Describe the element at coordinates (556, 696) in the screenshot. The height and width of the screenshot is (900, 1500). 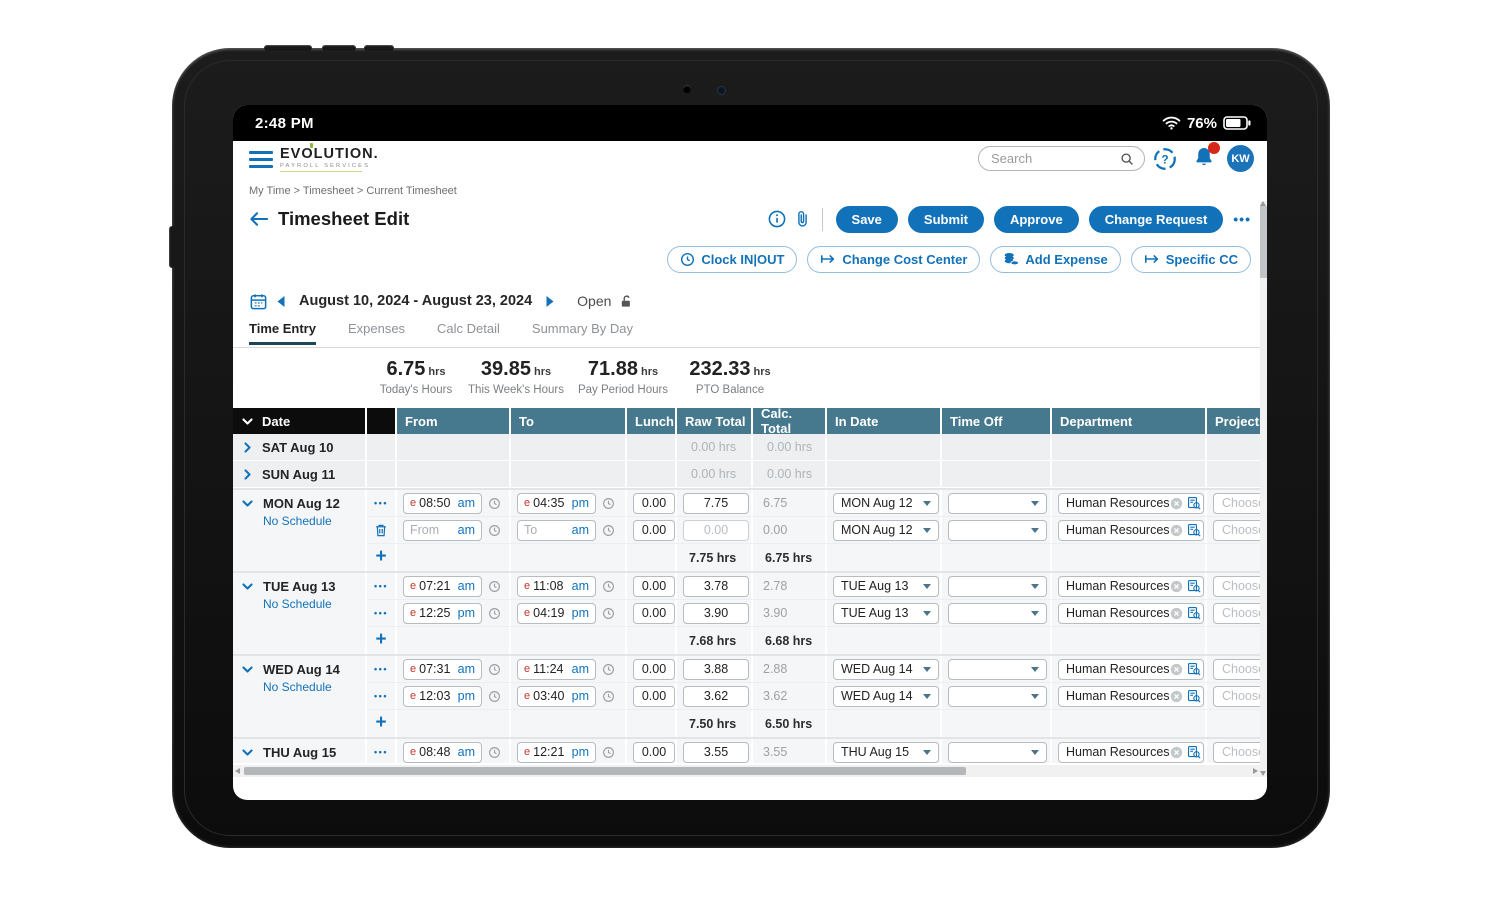
I see `to-time-input: e 03:40 pm` at that location.